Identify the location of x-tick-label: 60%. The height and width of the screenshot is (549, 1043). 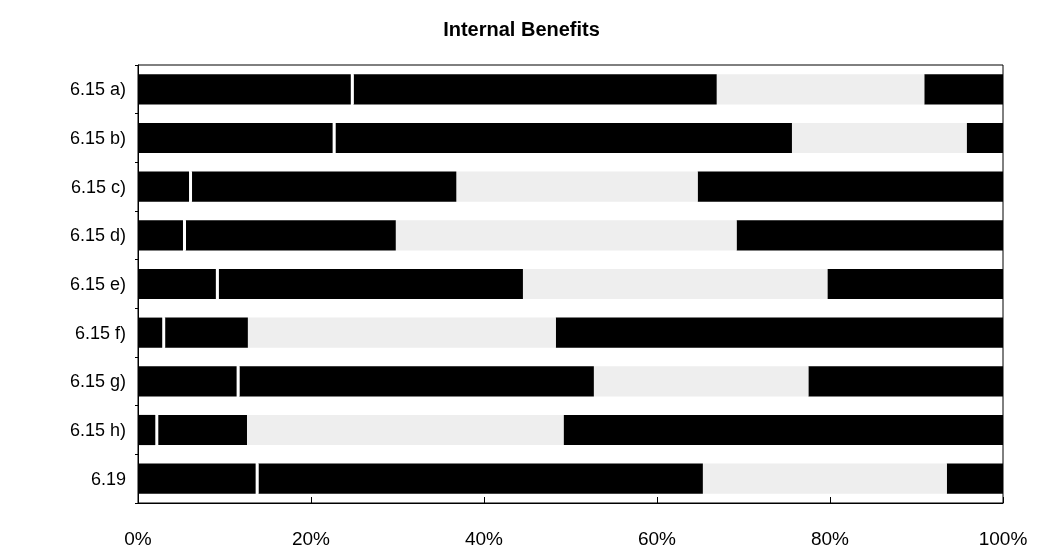
(657, 538).